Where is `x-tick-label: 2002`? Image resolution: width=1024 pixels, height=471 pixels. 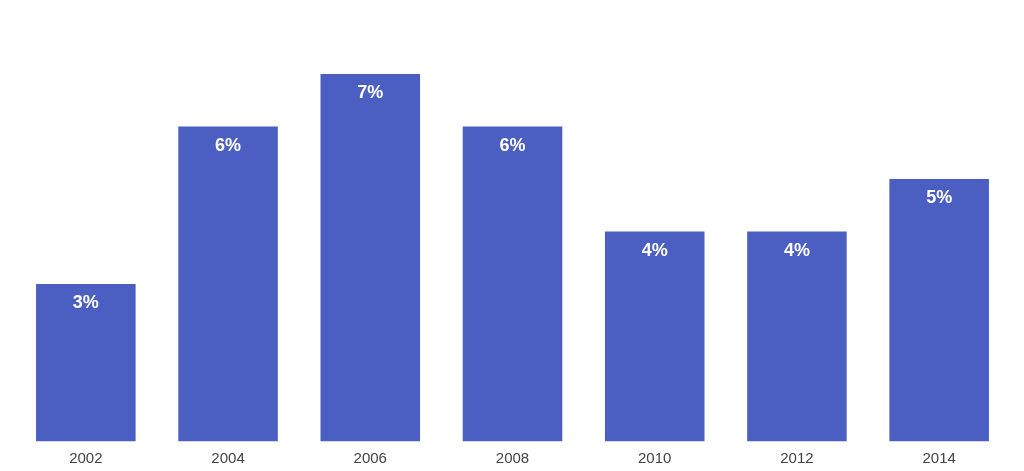 x-tick-label: 2002 is located at coordinates (86, 457).